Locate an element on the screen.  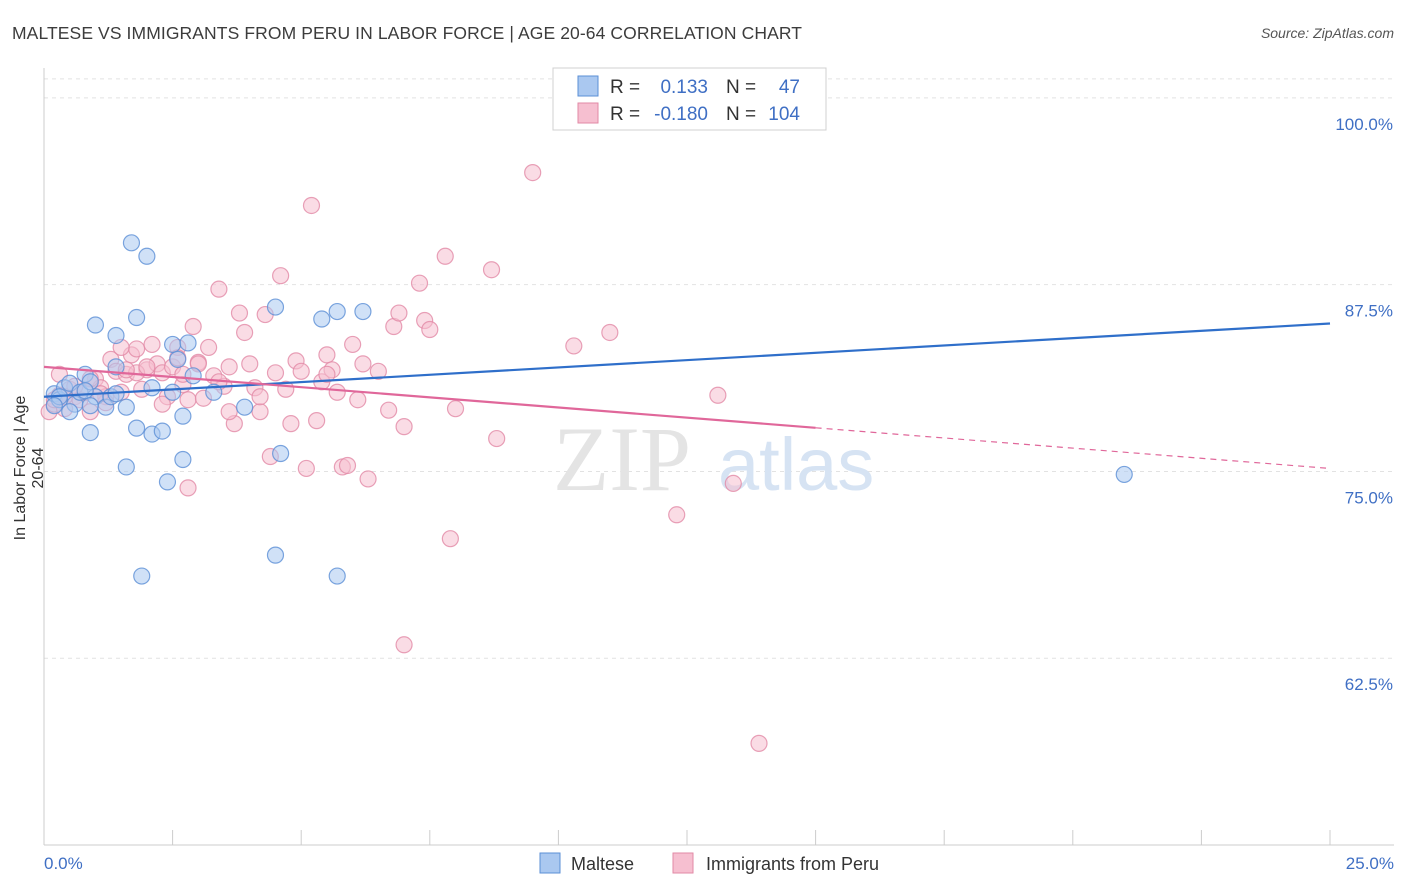
trendline-peru-extension is located at coordinates (1073, 448).